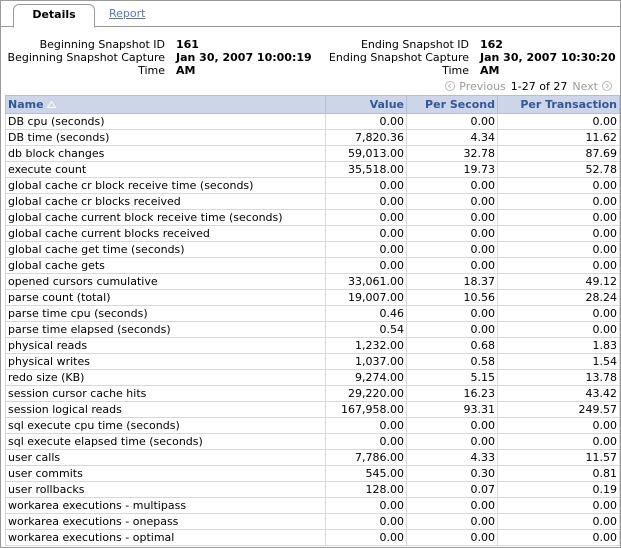 This screenshot has height=548, width=621. I want to click on column-header-per-second: Per Second, so click(452, 104).